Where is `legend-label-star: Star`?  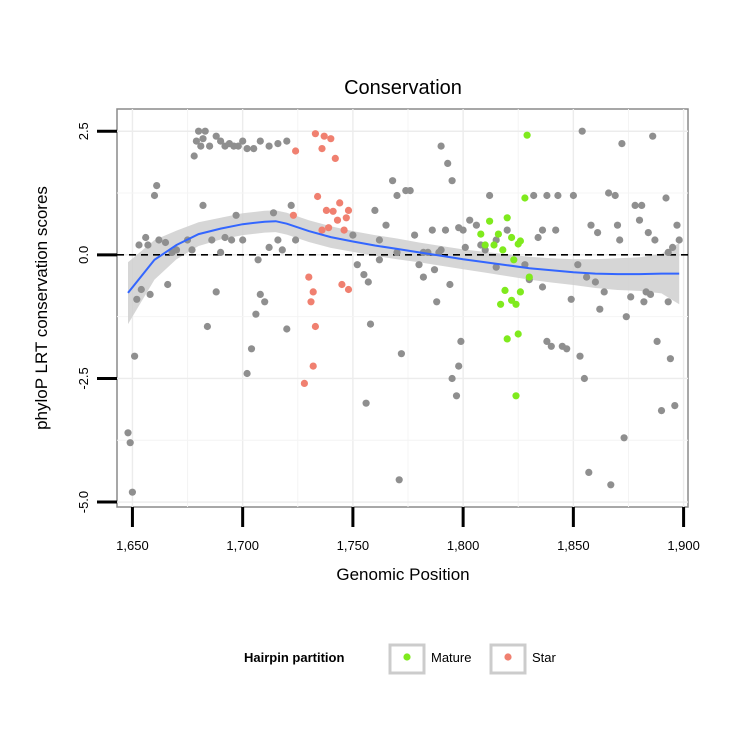
legend-label-star: Star is located at coordinates (544, 657).